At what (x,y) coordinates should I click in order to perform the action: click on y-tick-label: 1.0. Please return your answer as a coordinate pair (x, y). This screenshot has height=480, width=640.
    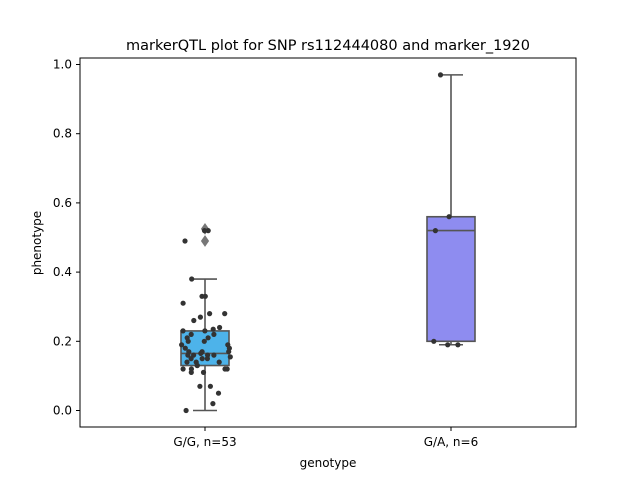
    Looking at the image, I should click on (62, 65).